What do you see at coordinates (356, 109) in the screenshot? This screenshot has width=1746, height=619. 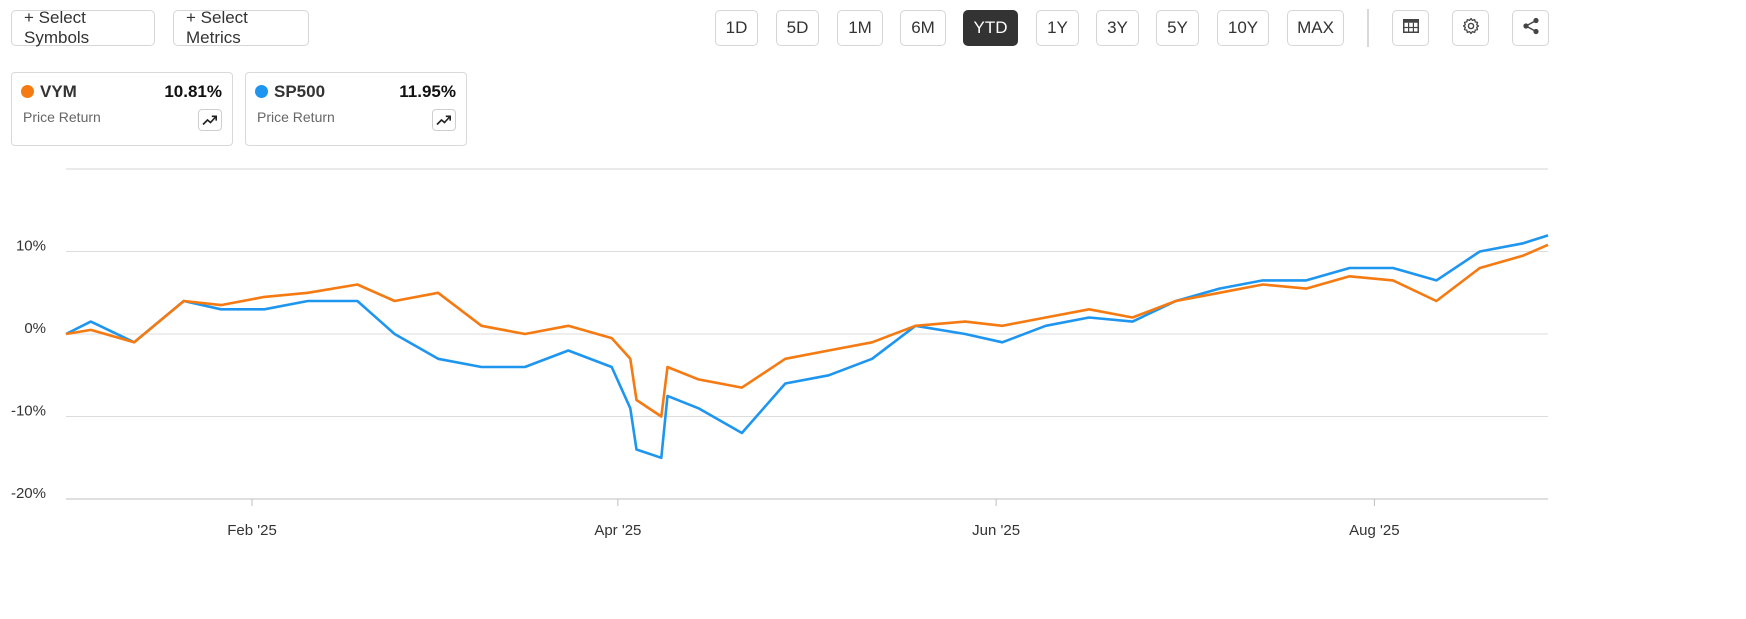 I see `symbol-card-sp500: SP500 11.95% Price Return` at bounding box center [356, 109].